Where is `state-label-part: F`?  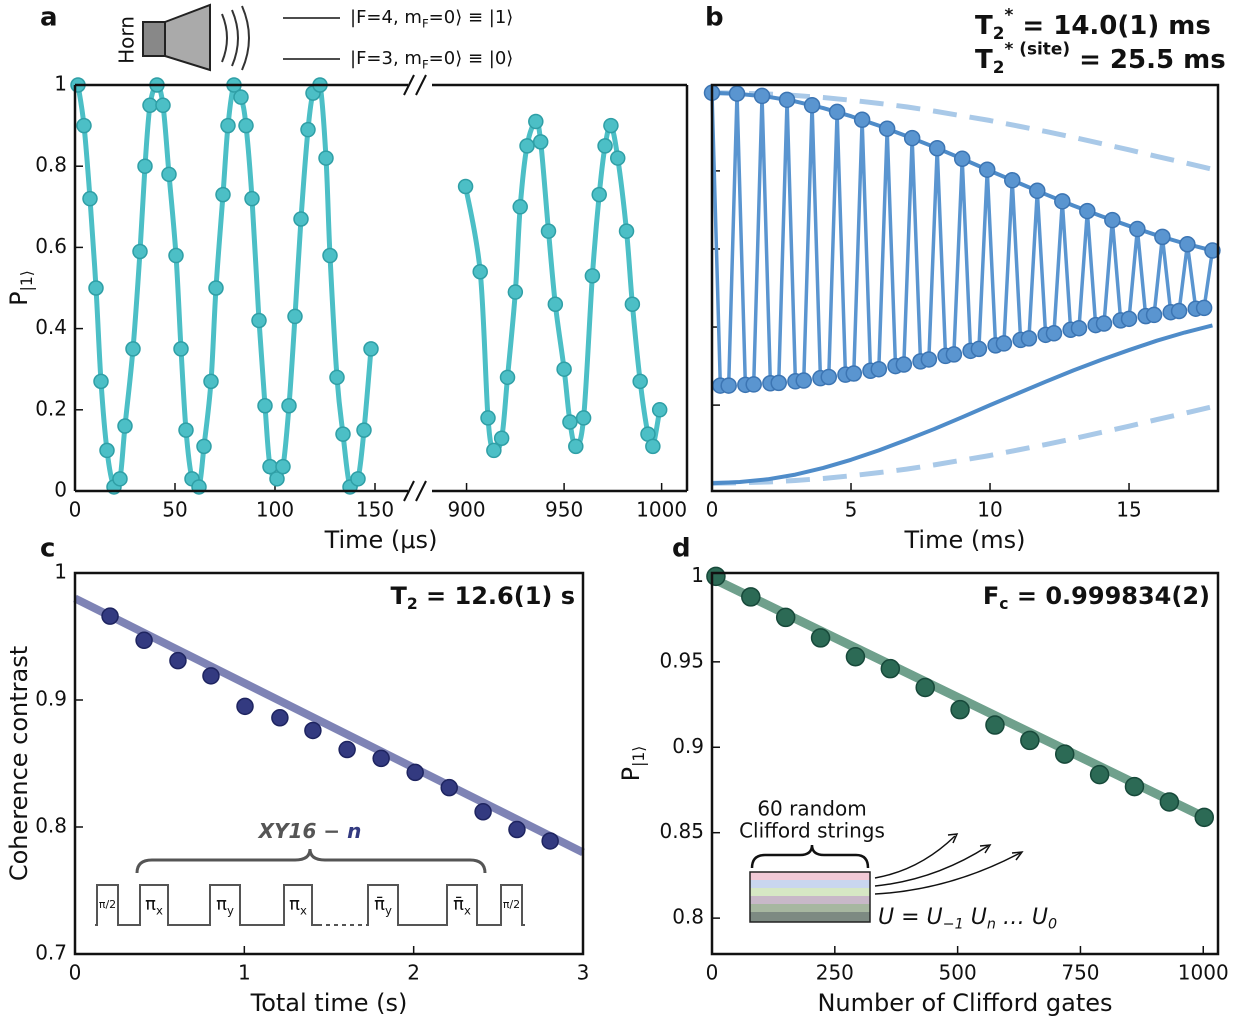 state-label-part: F is located at coordinates (425, 64).